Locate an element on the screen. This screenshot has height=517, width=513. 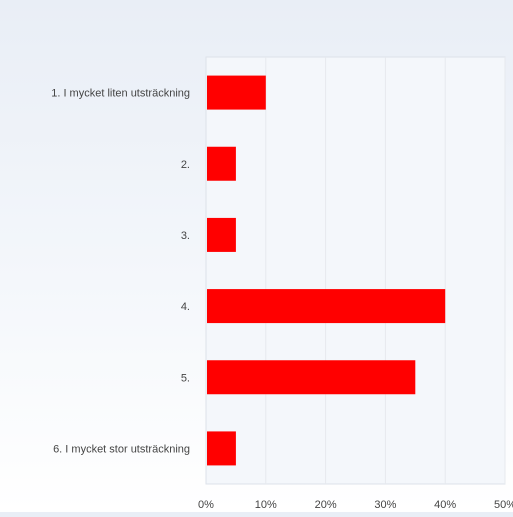
category-label: 3. is located at coordinates (185, 236).